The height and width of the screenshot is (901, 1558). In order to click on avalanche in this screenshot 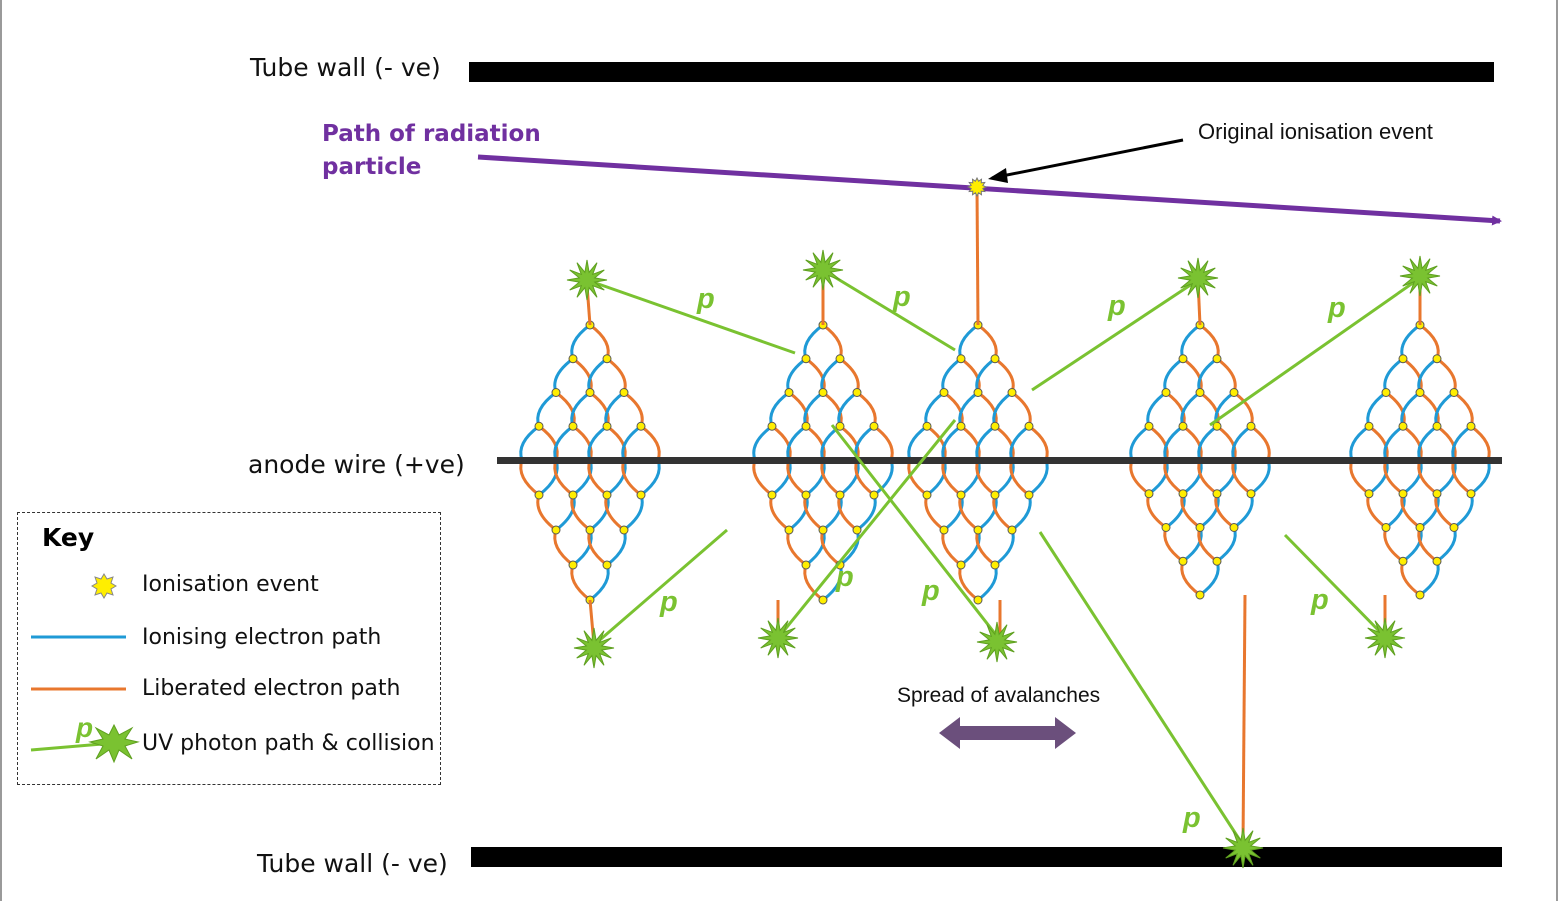, I will do `click(978, 462)`.